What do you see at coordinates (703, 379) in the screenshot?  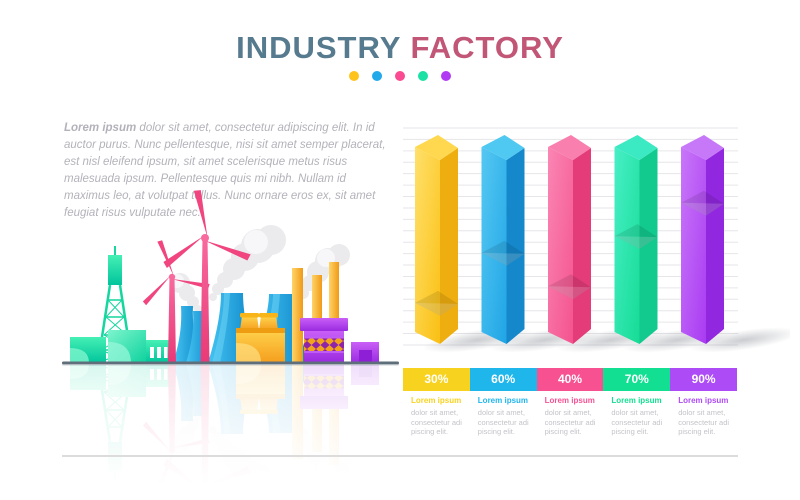 I see `percentage-cell: 90%` at bounding box center [703, 379].